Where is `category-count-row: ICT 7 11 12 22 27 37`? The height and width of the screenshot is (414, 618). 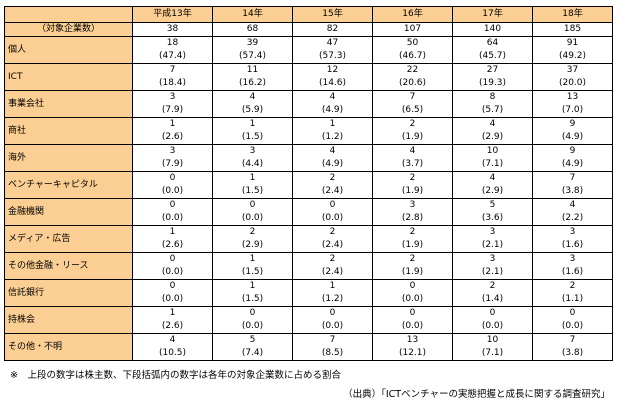 category-count-row: ICT 7 11 12 22 27 37 is located at coordinates (308, 77).